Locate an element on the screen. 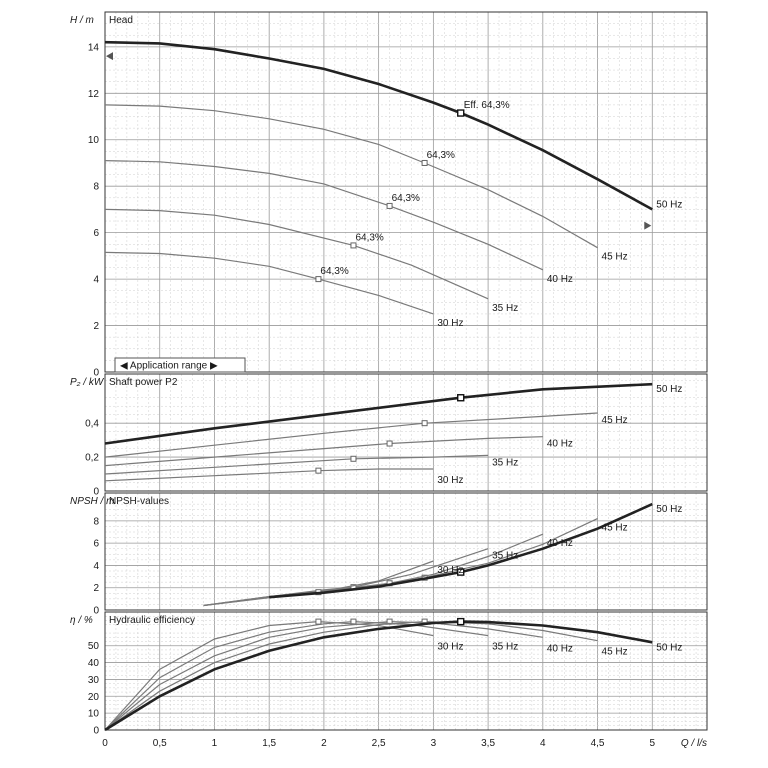  panel-title: Hydraulic efficiency is located at coordinates (152, 620).